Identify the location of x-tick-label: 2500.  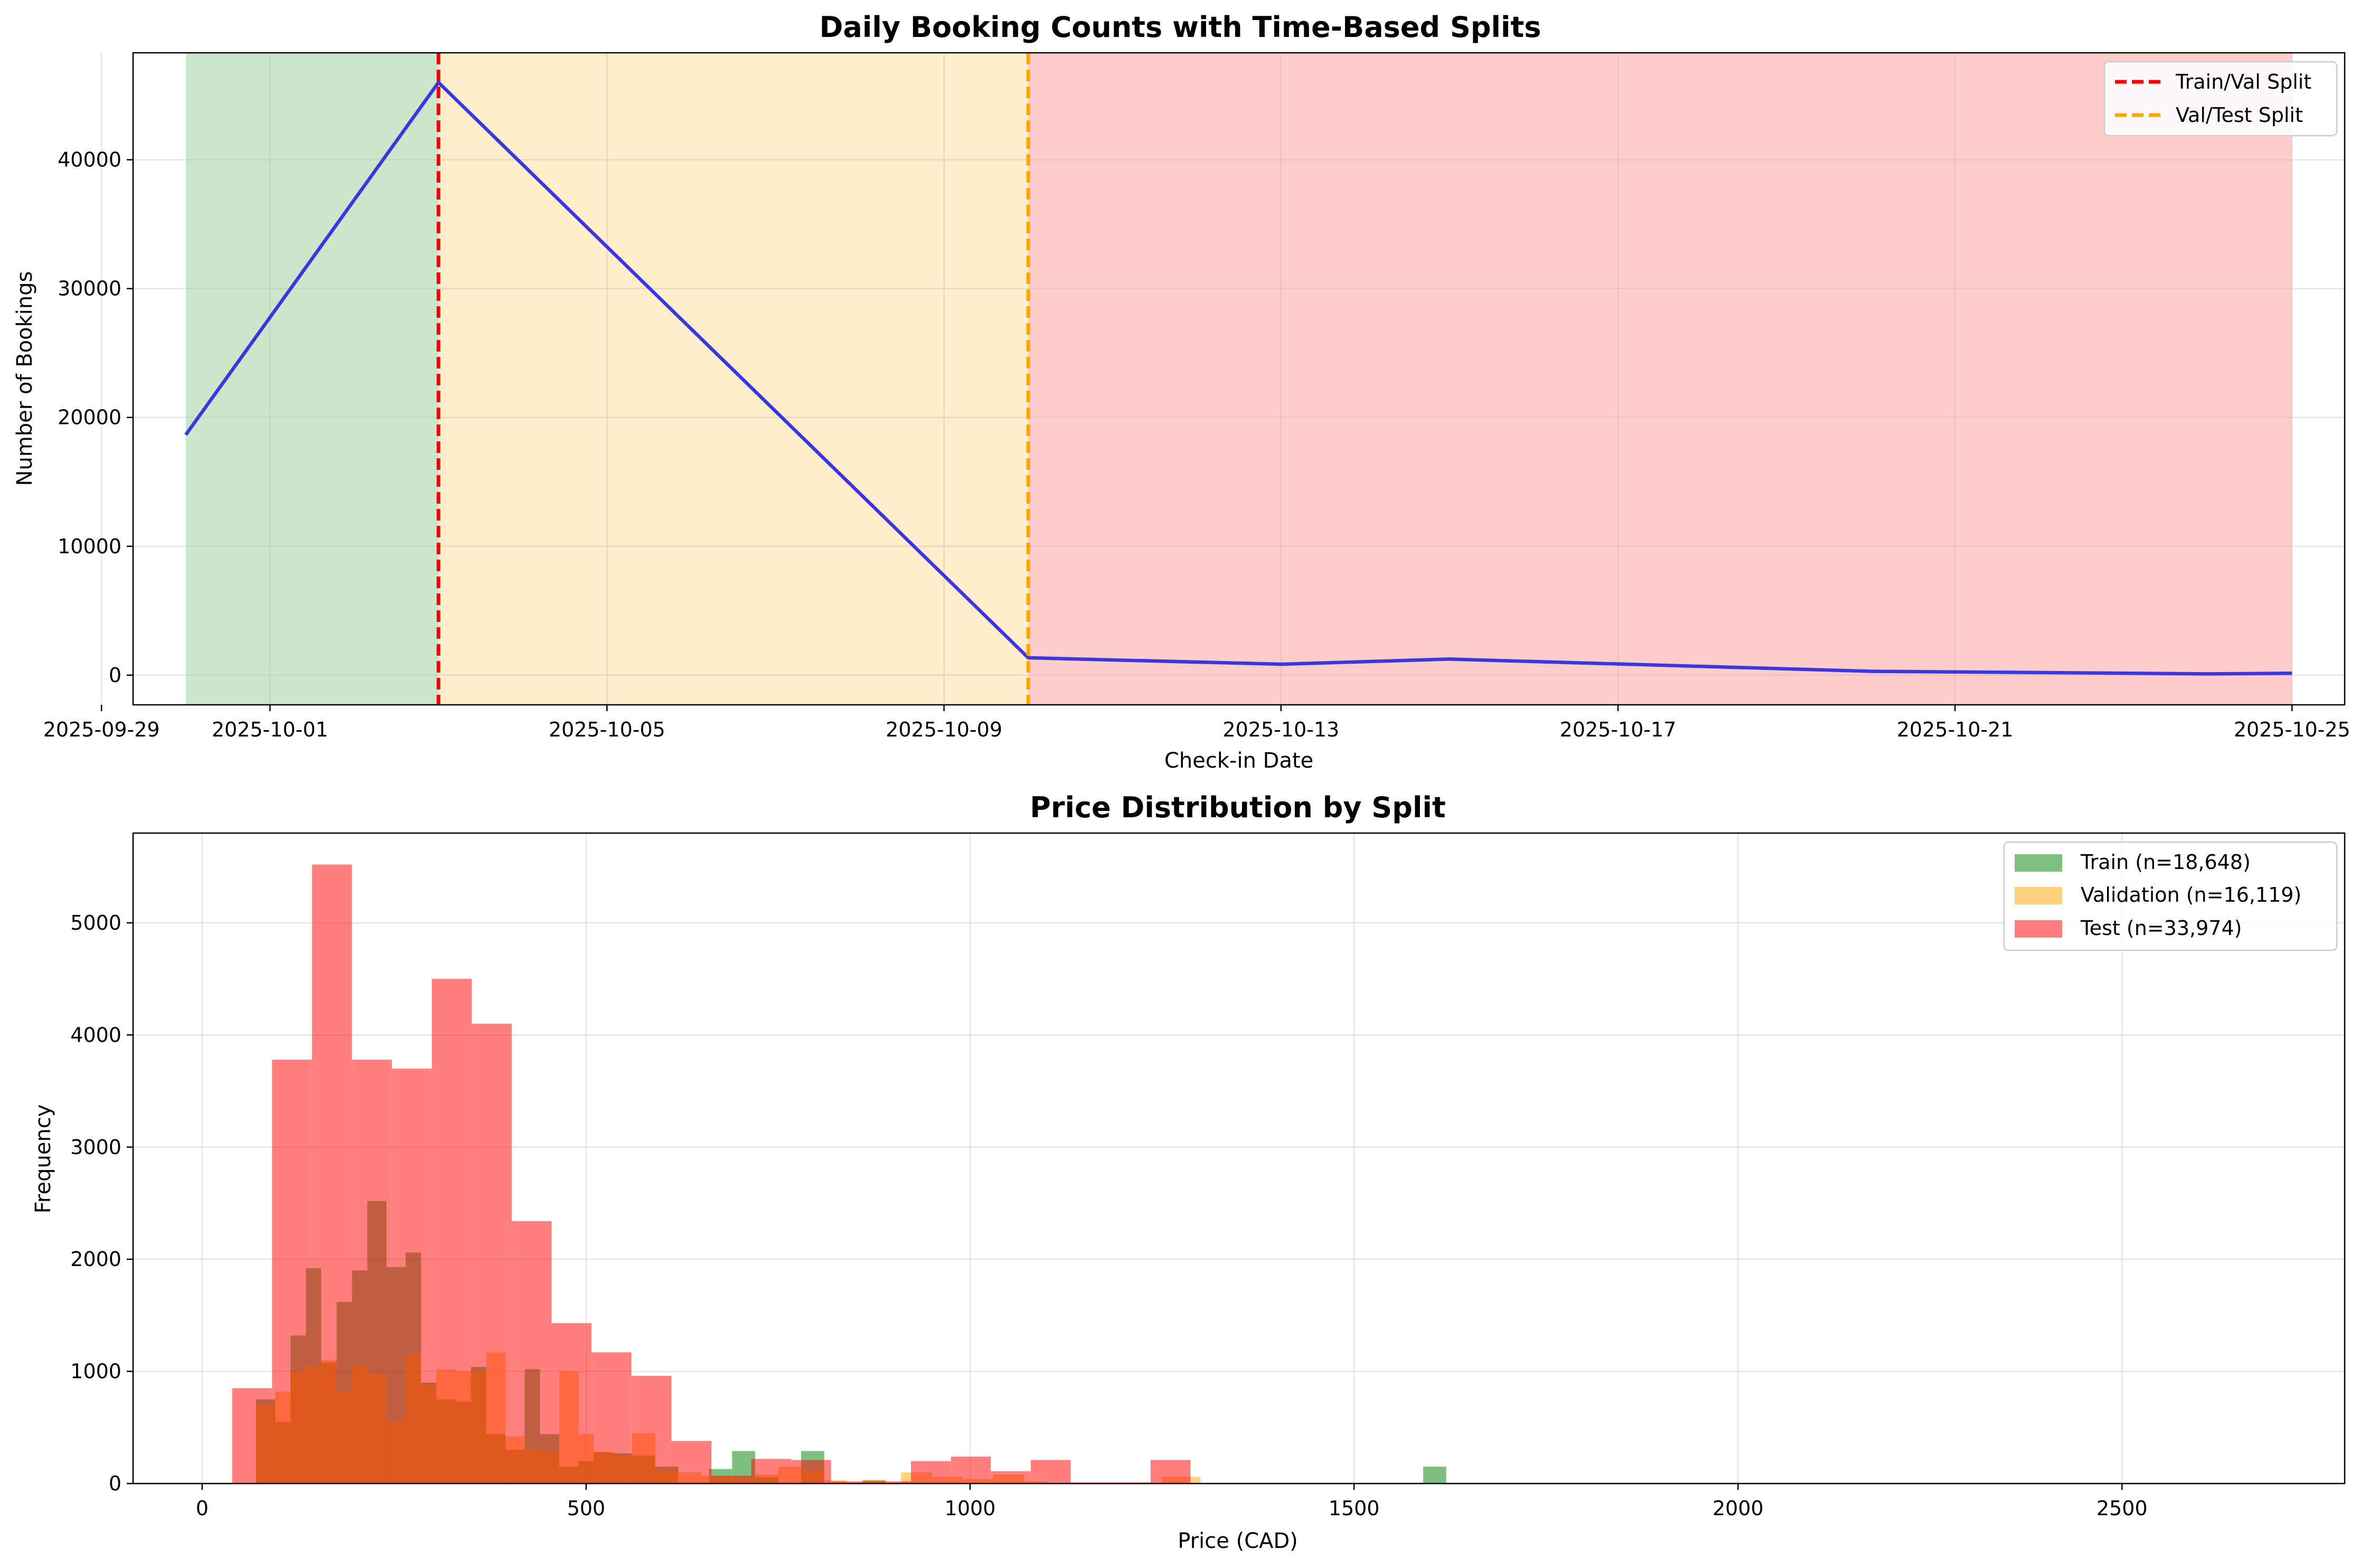
(2122, 1508).